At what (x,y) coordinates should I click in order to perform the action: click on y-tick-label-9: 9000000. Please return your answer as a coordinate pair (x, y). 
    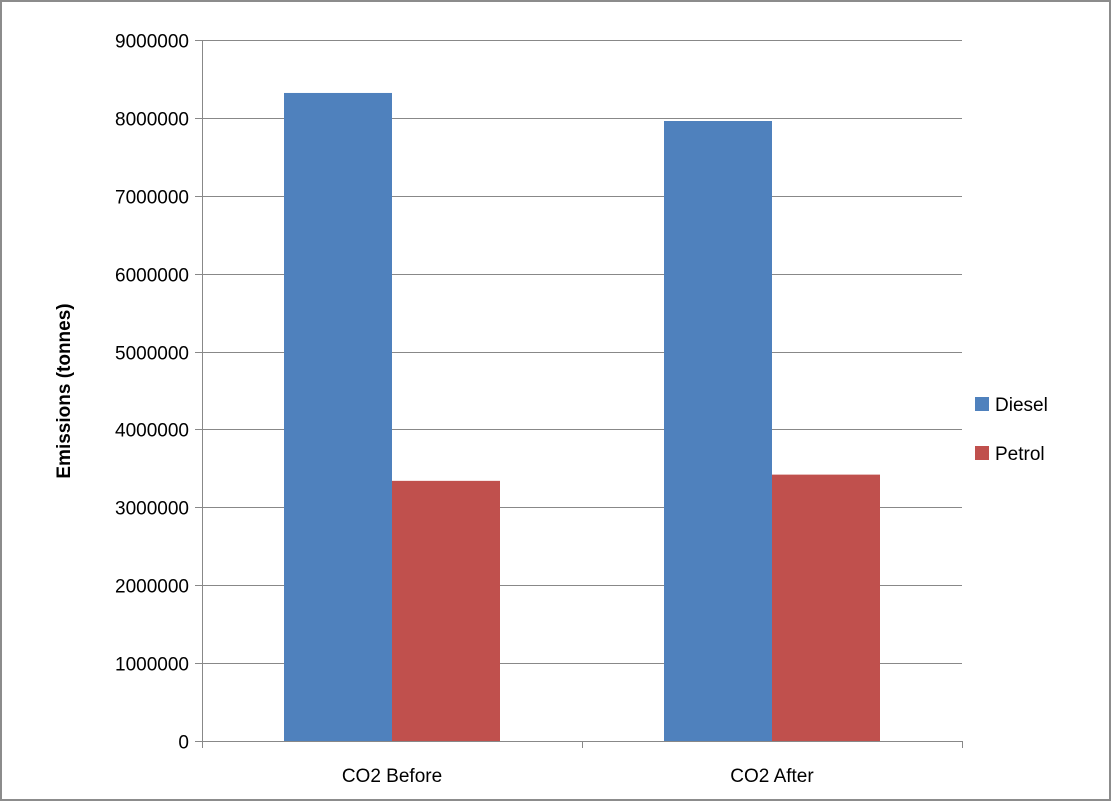
    Looking at the image, I should click on (152, 42).